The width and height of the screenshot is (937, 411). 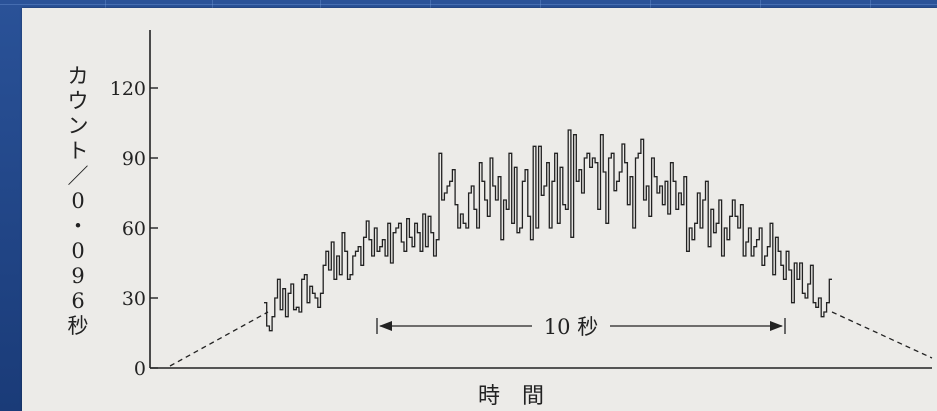 What do you see at coordinates (522, 396) in the screenshot?
I see `x-axis-label: 時間` at bounding box center [522, 396].